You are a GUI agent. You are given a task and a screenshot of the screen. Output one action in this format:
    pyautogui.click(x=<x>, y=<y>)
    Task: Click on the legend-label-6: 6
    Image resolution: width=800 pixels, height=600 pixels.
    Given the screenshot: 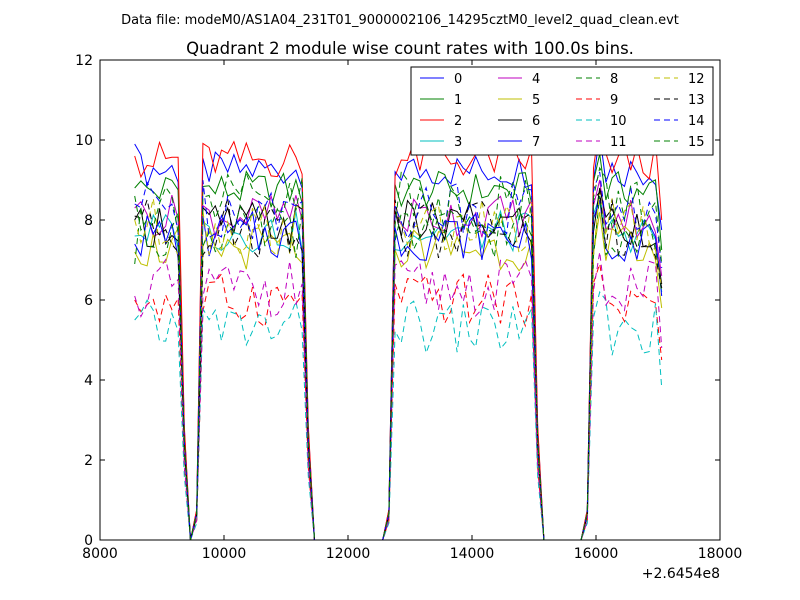 What is the action you would take?
    pyautogui.click(x=536, y=121)
    